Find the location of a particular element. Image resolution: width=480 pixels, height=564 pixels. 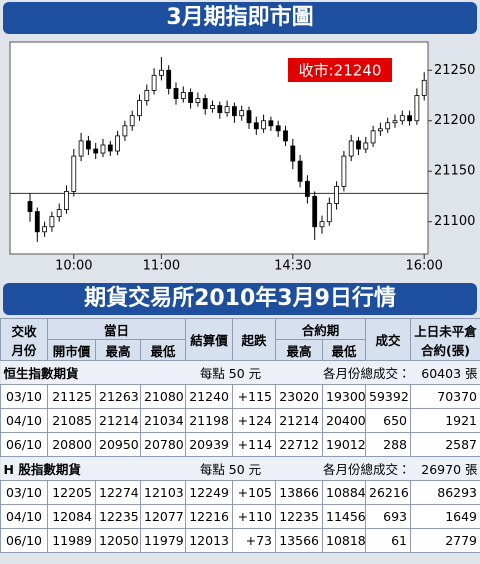

table-cell: 19300 is located at coordinates (344, 396).